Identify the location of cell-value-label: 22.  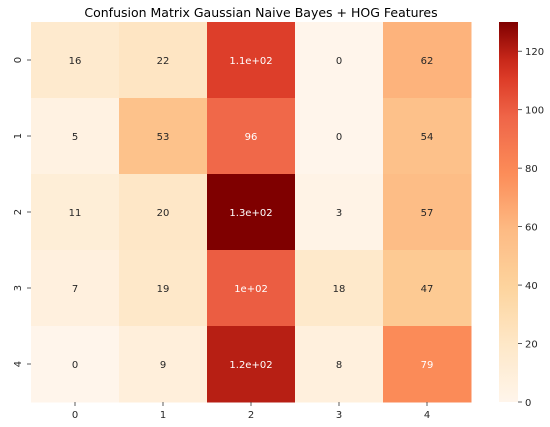
(163, 61).